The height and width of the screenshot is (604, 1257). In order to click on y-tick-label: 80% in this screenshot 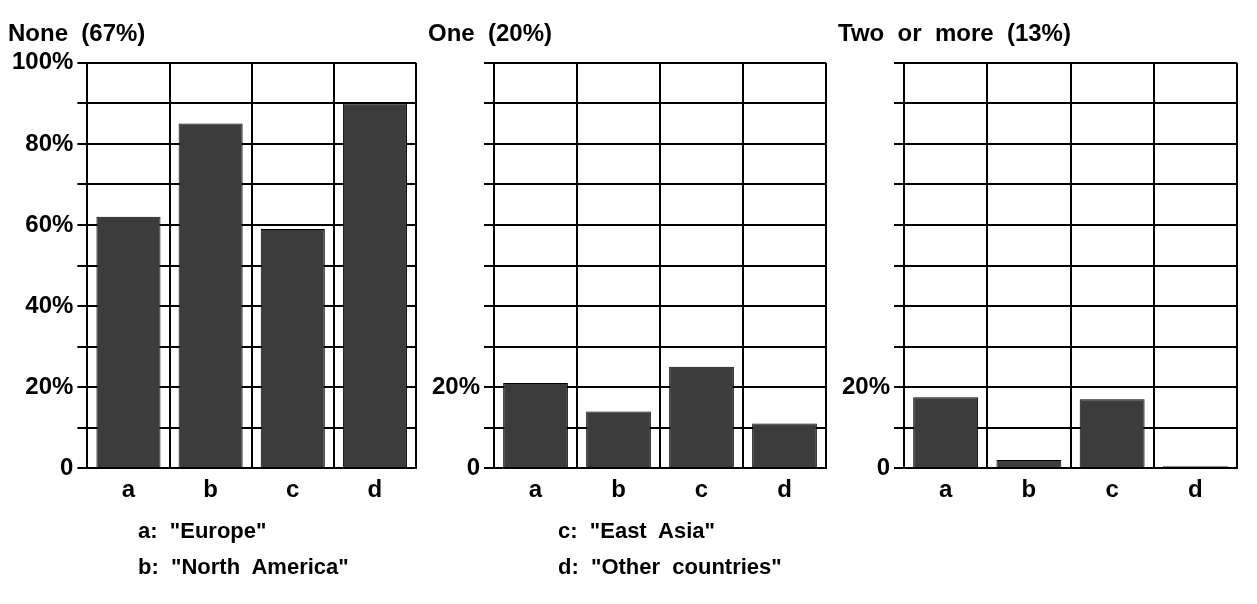, I will do `click(49, 142)`.